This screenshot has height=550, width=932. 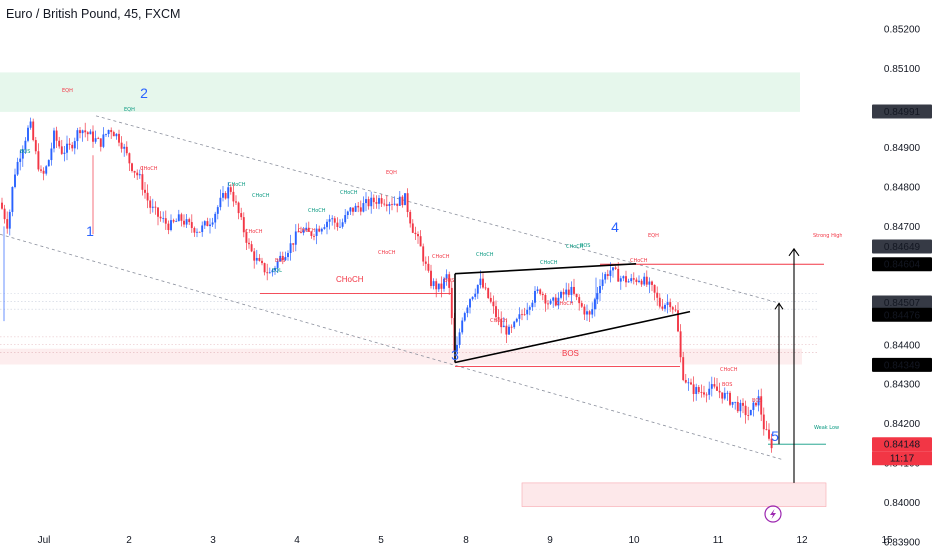 I want to click on y-tick-label-12: 0.84000, so click(x=902, y=503).